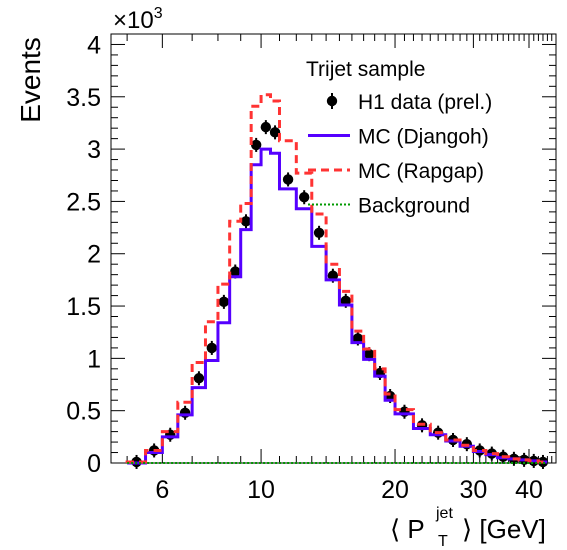  Describe the element at coordinates (30, 80) in the screenshot. I see `y-axis-label: Events` at that location.